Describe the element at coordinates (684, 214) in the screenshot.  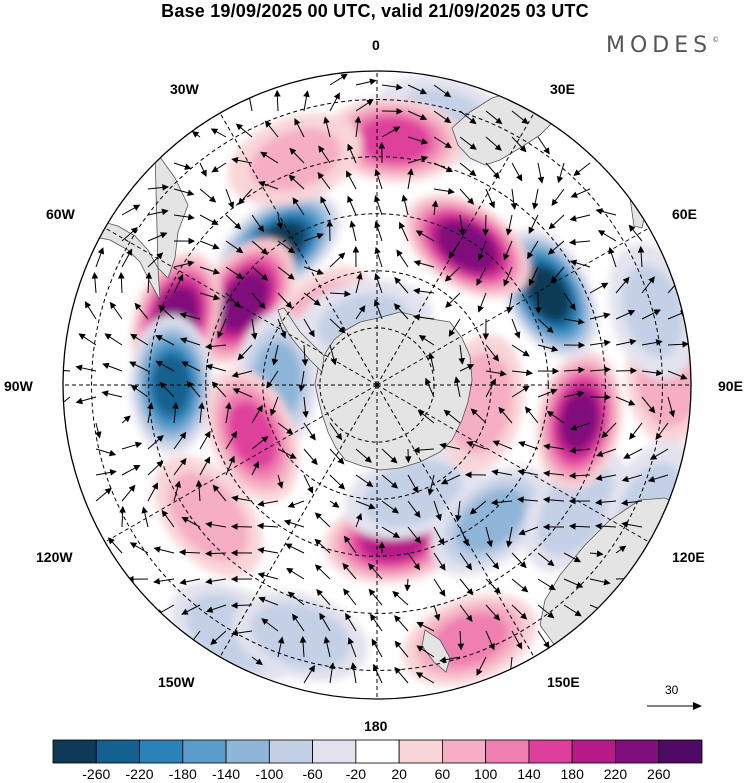
I see `lon-label-60e: 60E` at that location.